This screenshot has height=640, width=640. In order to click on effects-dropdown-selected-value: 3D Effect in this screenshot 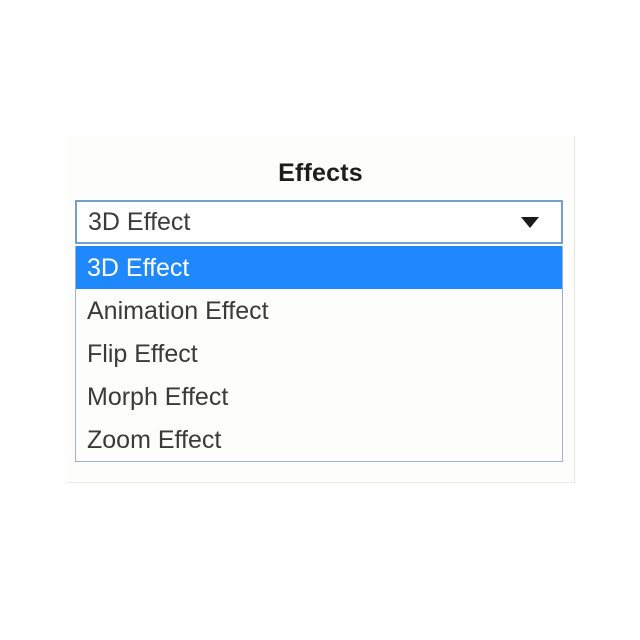, I will do `click(139, 222)`.